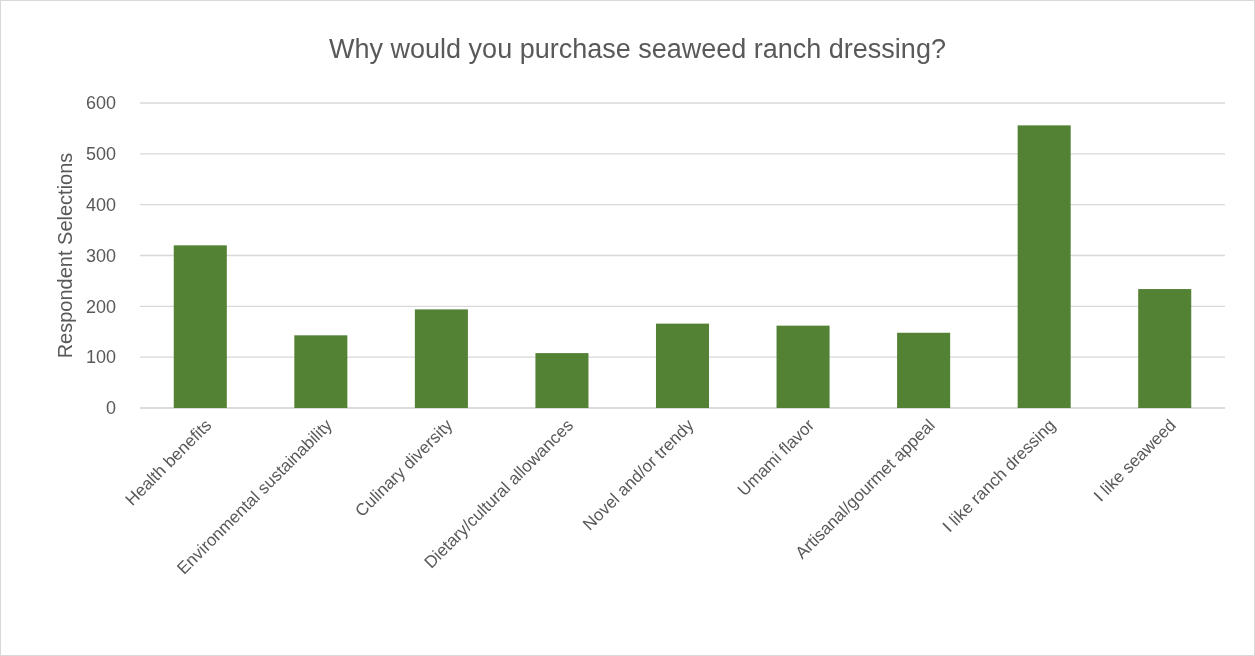  Describe the element at coordinates (637, 49) in the screenshot. I see `chart-title: Why would you purchase seaweed ranch dressing?` at that location.